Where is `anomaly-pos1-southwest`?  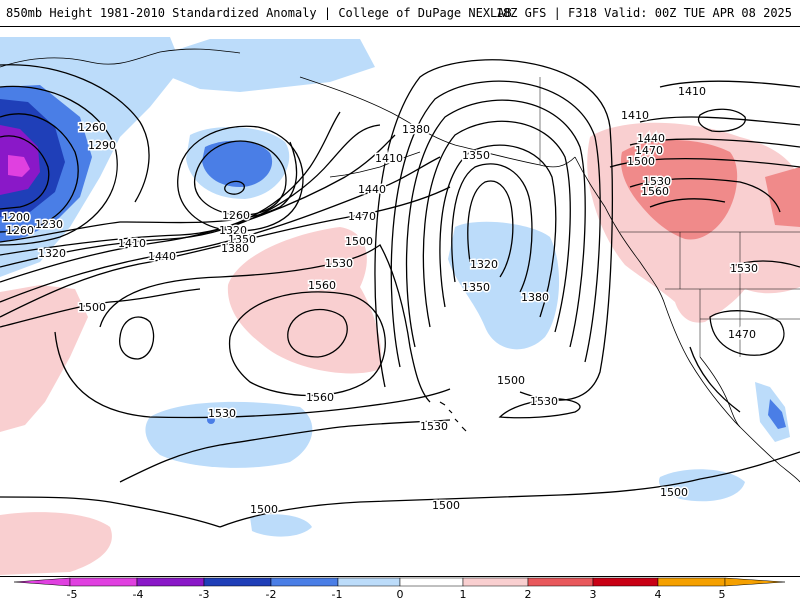 anomaly-pos1-southwest is located at coordinates (56, 543).